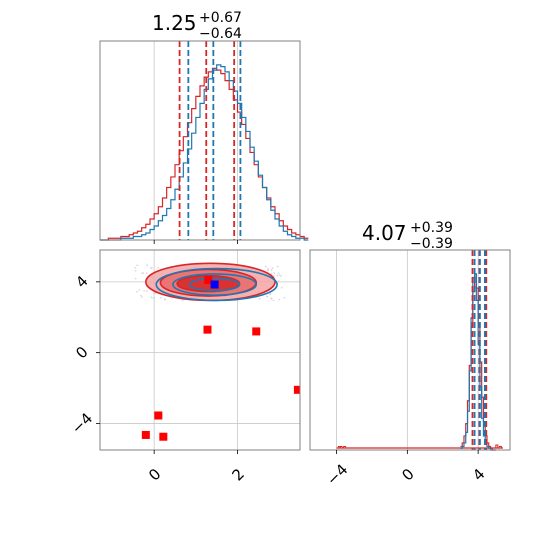 Image resolution: width=550 pixels, height=550 pixels. I want to click on top-left-title: 1.25 +0.67 −0.64, so click(197, 26).